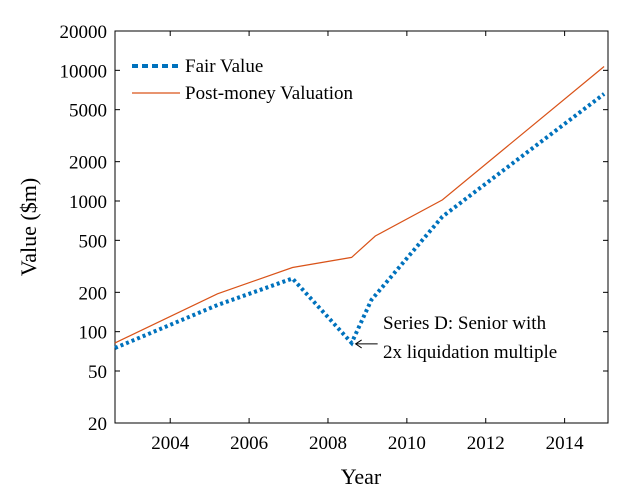  What do you see at coordinates (84, 32) in the screenshot?
I see `y-tick-label: 20000` at bounding box center [84, 32].